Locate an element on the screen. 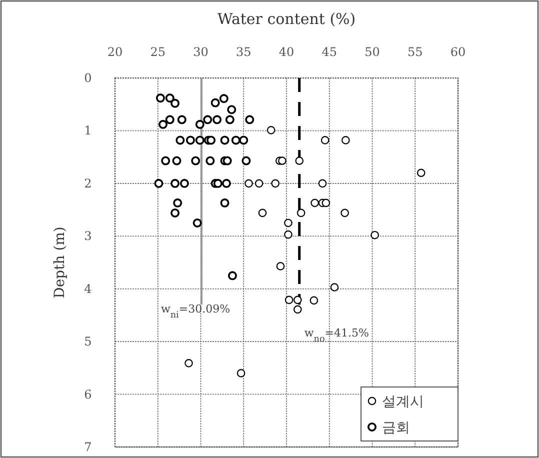 Image resolution: width=539 pixels, height=458 pixels. x-tick-label: 20 is located at coordinates (115, 52).